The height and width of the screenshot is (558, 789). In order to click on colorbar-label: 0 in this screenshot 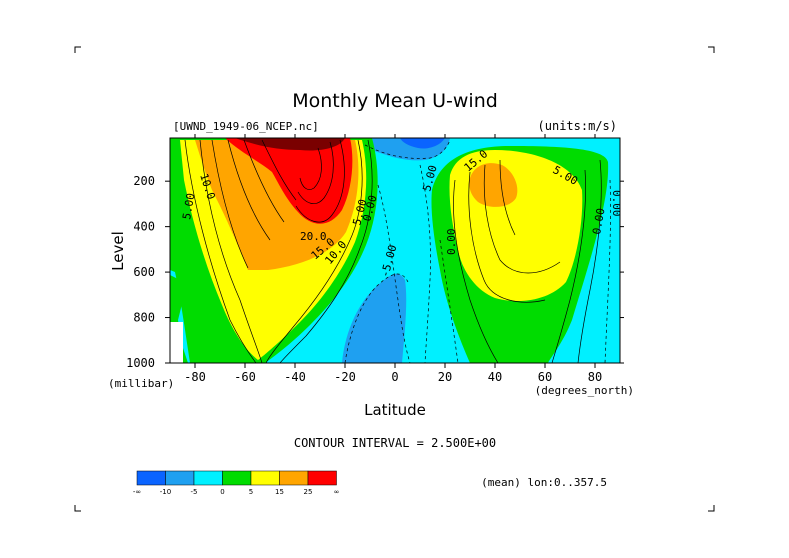, I will do `click(222, 492)`.